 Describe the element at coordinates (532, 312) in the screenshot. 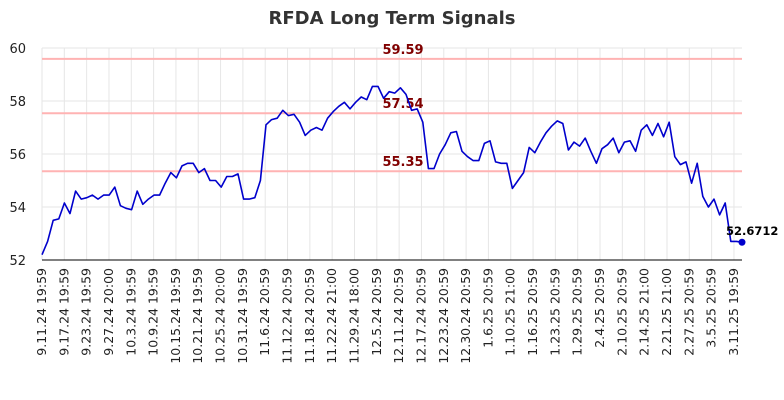

I see `x-tick-label: 1.16.25 20:59` at that location.